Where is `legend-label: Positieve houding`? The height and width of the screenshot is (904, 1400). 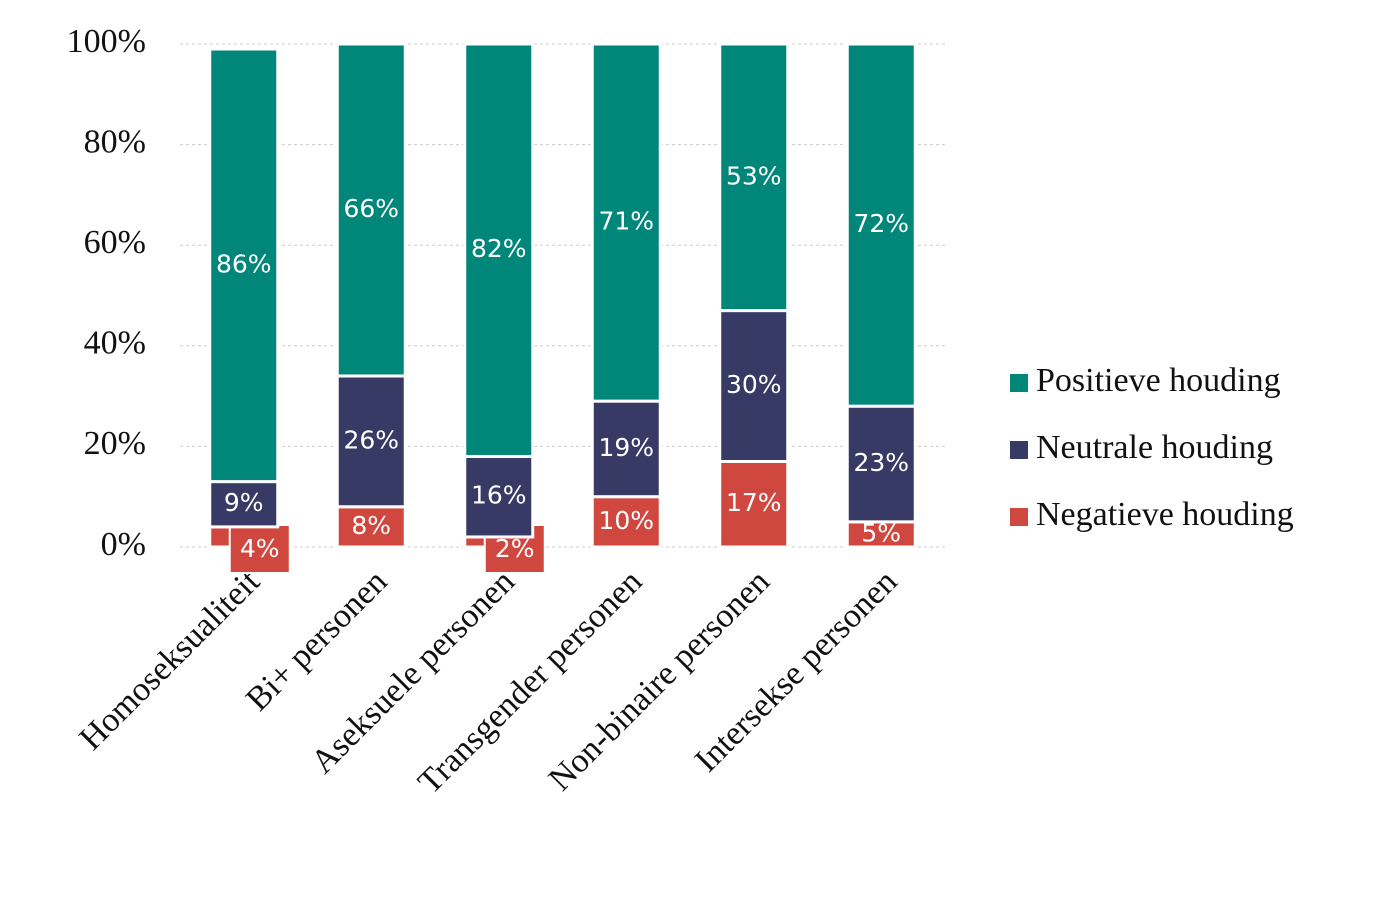
legend-label: Positieve houding is located at coordinates (1158, 380).